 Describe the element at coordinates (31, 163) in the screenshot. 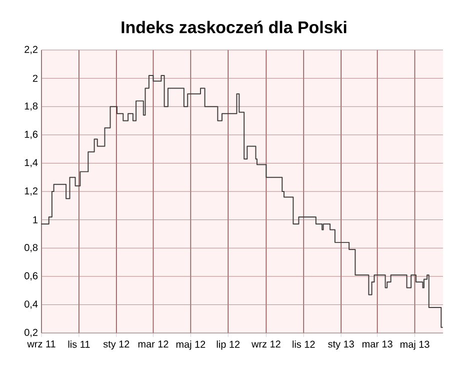

I see `y-tick-label: 1,4` at that location.